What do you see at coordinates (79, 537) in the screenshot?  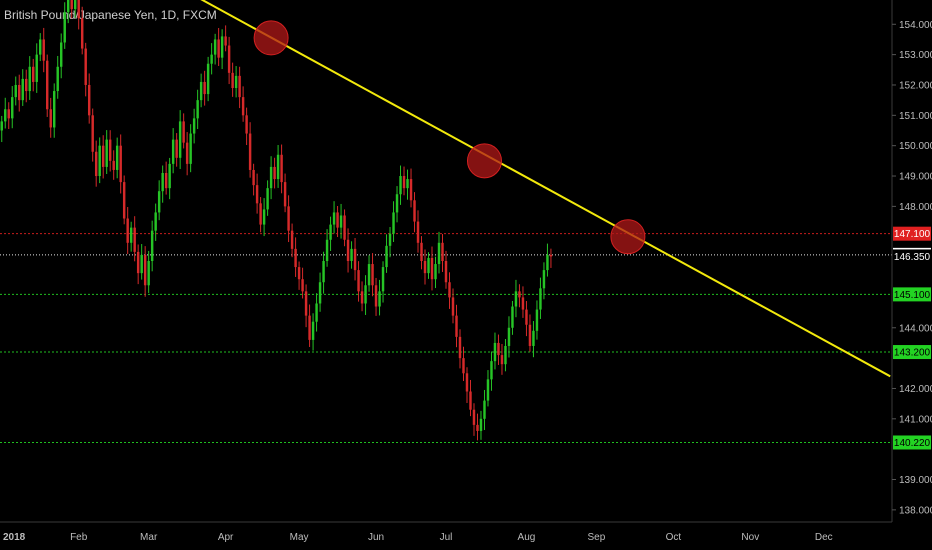 I see `x-tick-label: Feb` at bounding box center [79, 537].